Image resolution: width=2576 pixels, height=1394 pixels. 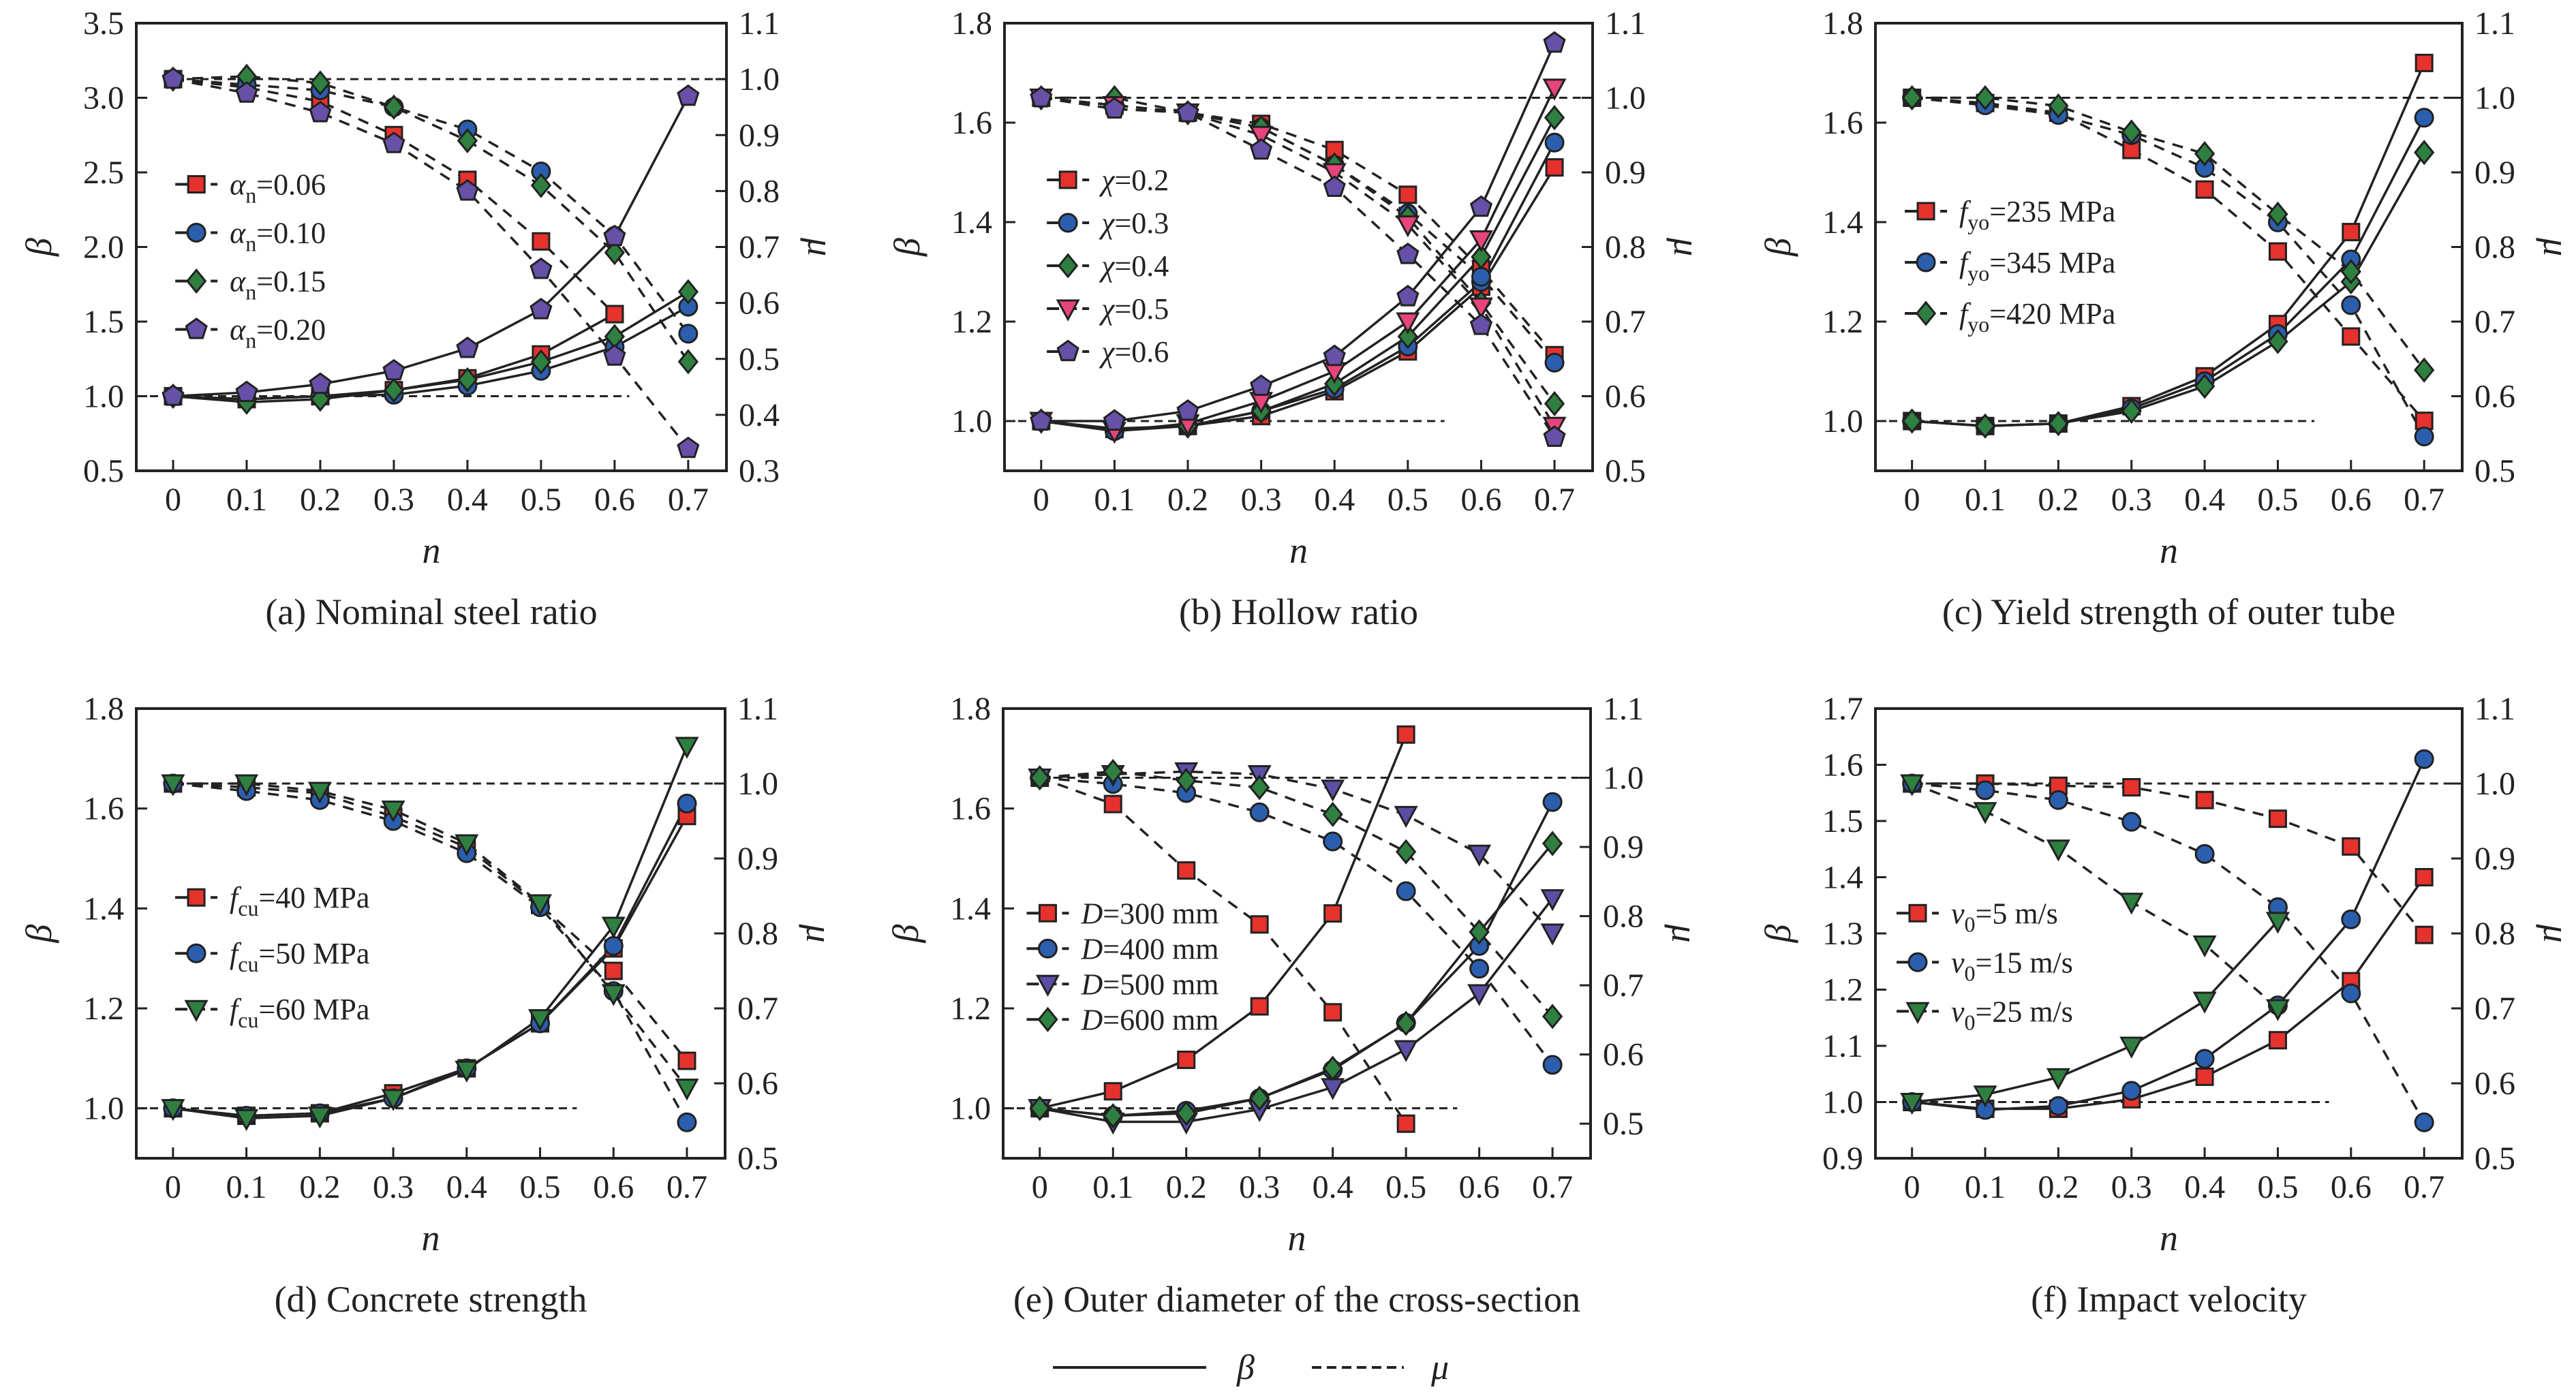 What do you see at coordinates (1842, 709) in the screenshot?
I see `y-left-tick-label: 1.7` at bounding box center [1842, 709].